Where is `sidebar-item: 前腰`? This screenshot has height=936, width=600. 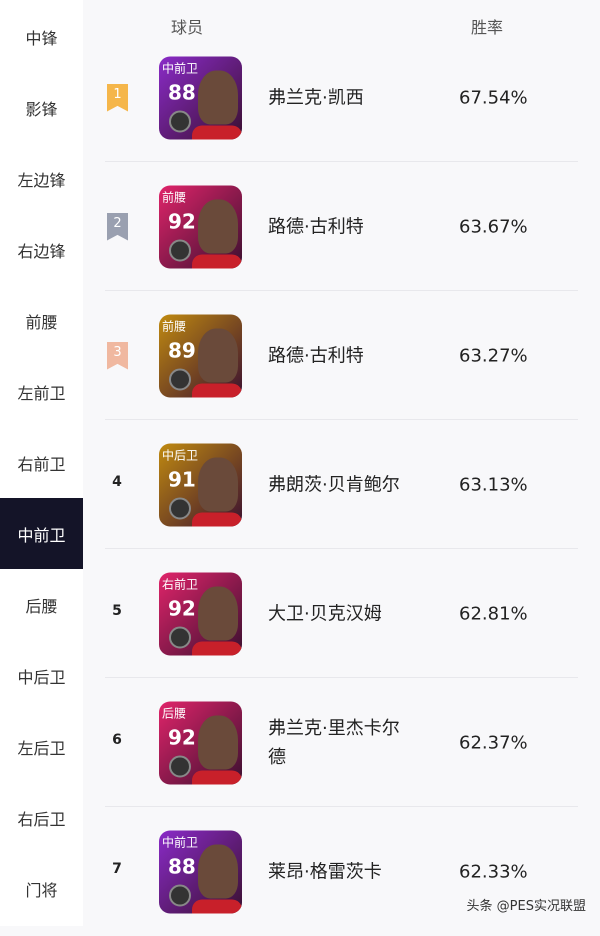
sidebar-item: 前腰 is located at coordinates (41, 322).